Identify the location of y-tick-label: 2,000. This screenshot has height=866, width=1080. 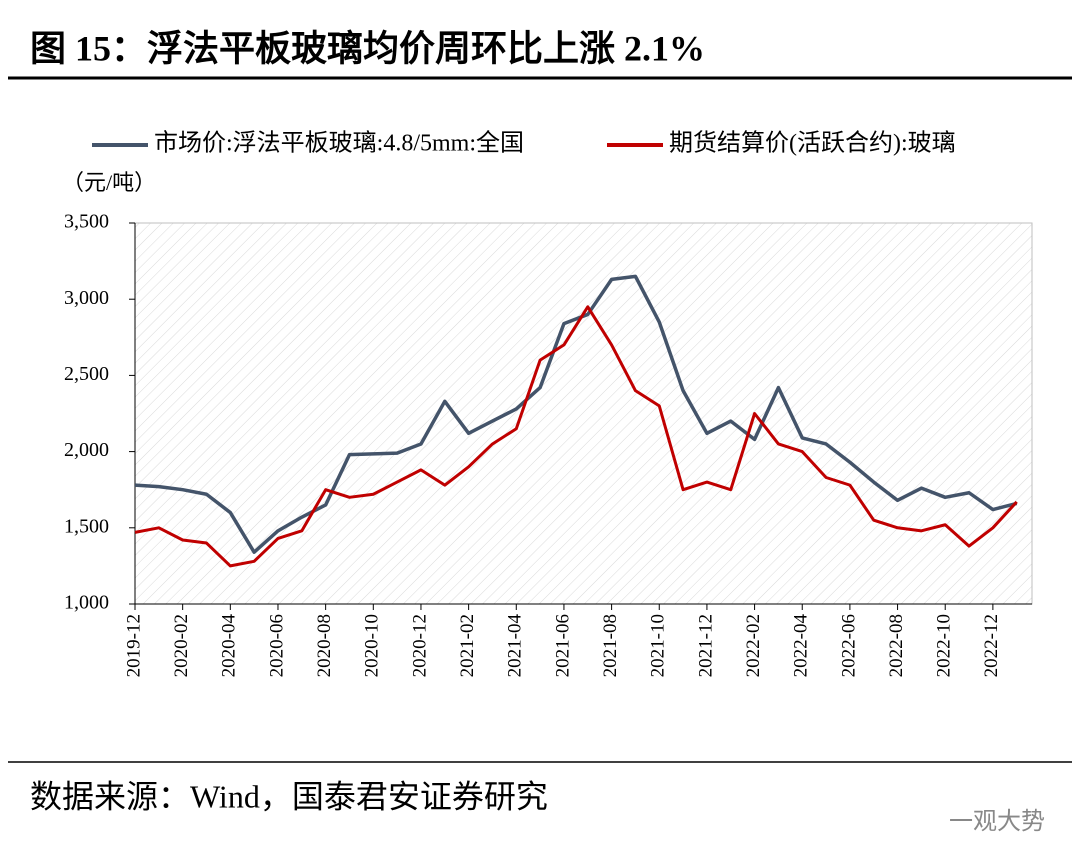
(86, 450).